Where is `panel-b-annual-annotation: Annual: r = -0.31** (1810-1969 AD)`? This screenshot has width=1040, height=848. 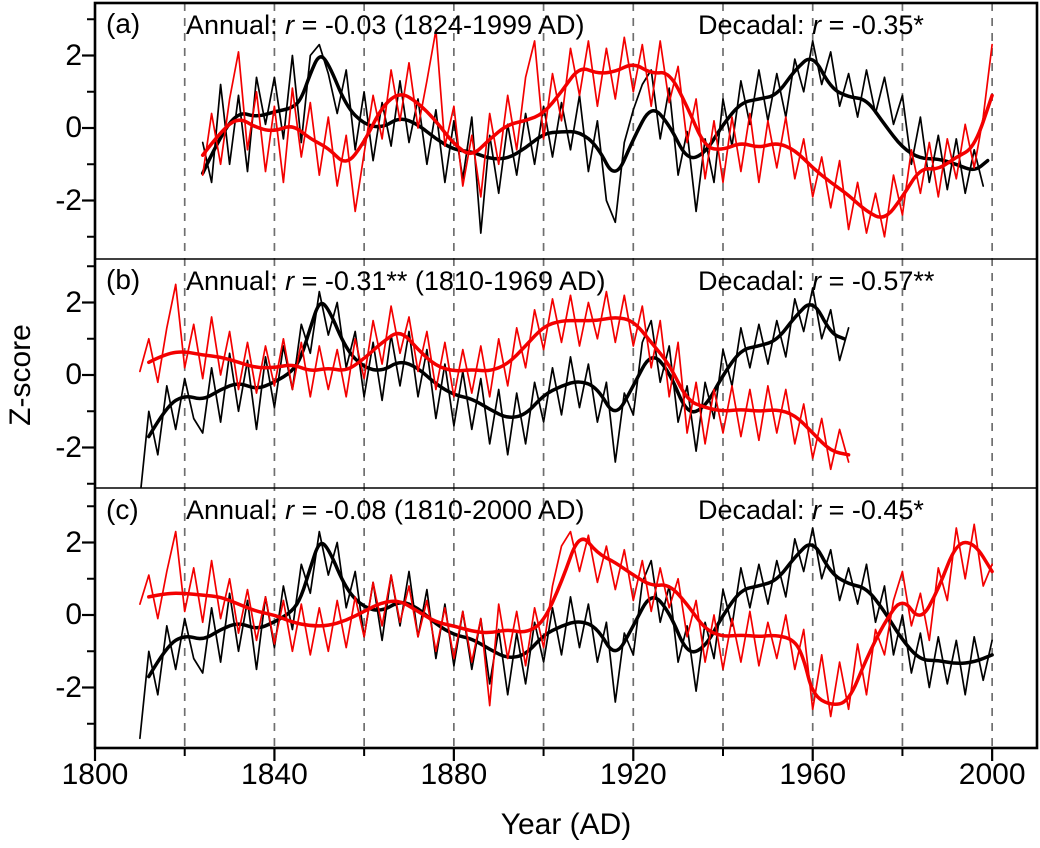
panel-b-annual-annotation: Annual: r = -0.31** (1810-1969 AD) is located at coordinates (396, 281).